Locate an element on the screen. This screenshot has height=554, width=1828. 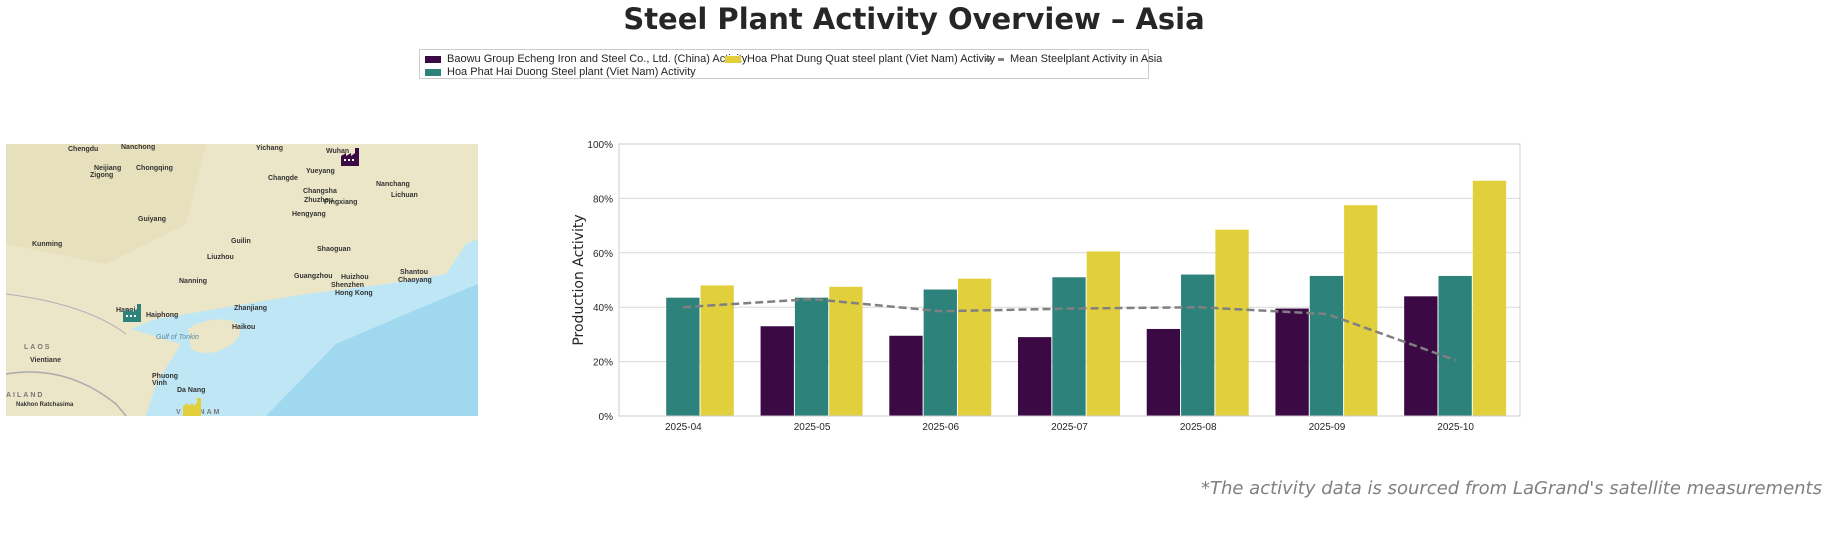
map-label: Neijiang is located at coordinates (108, 168).